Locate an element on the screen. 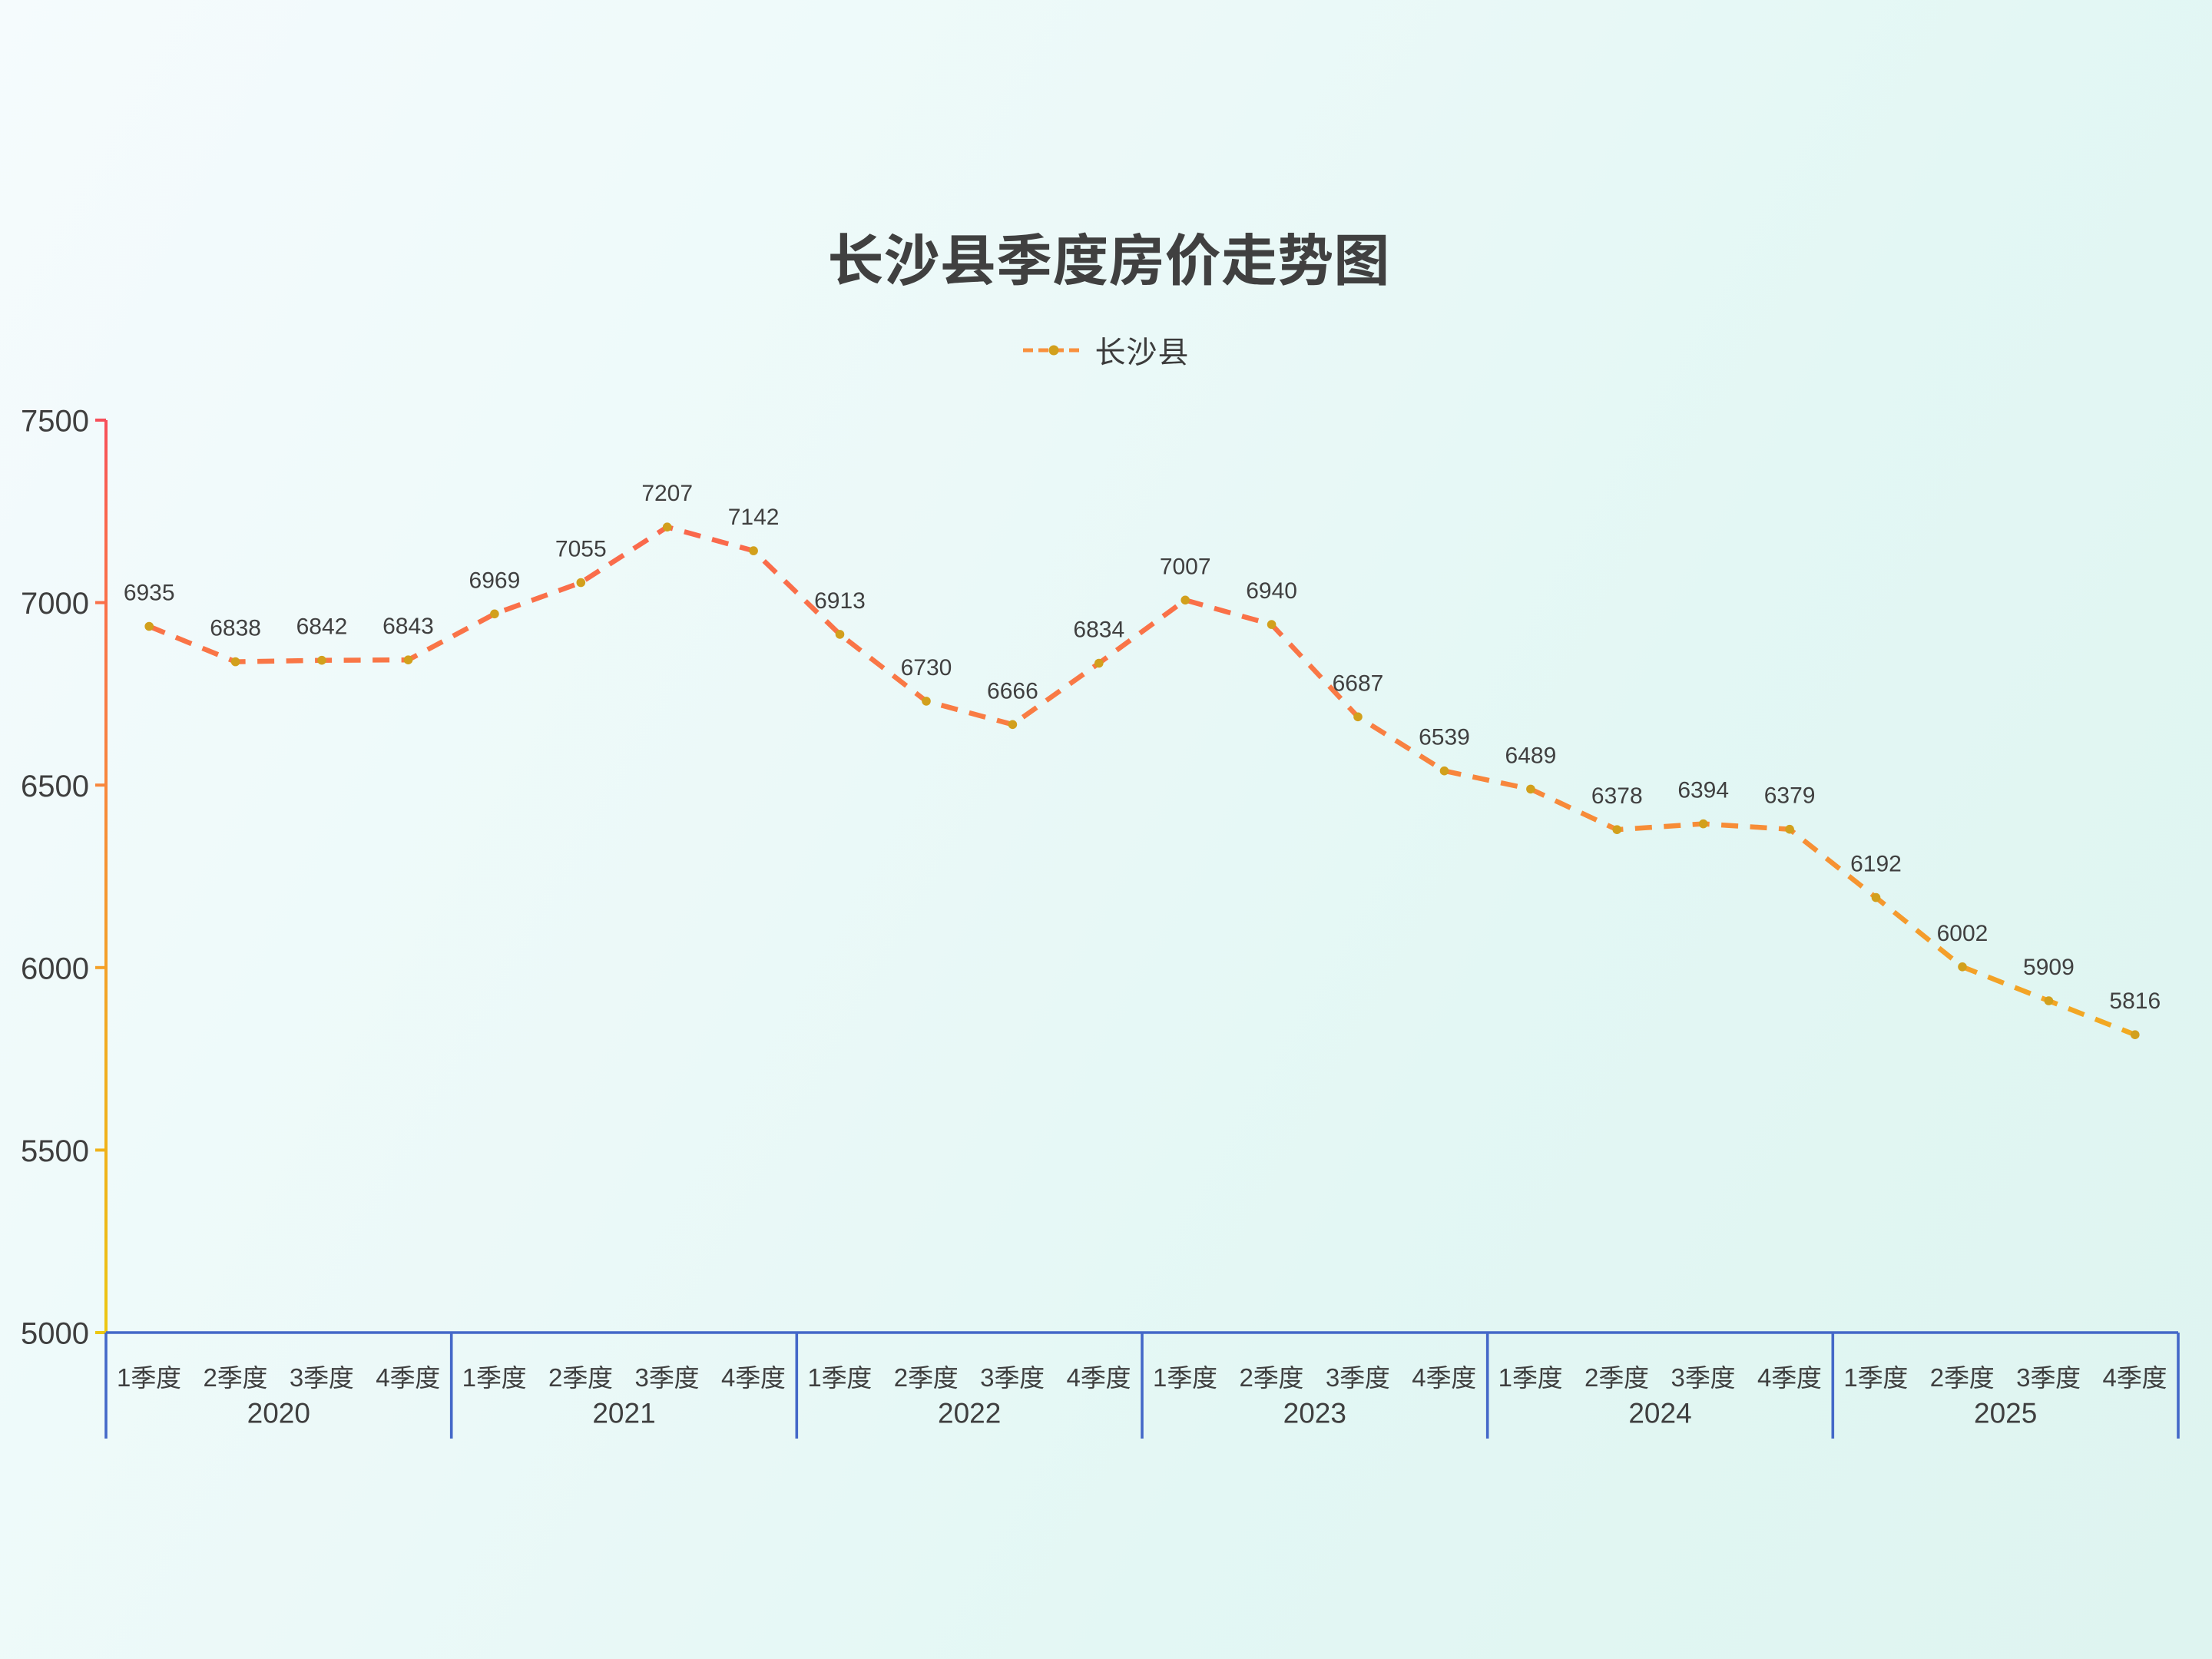 Image resolution: width=2212 pixels, height=1659 pixels. svg-text: 2023 is located at coordinates (1315, 1413).